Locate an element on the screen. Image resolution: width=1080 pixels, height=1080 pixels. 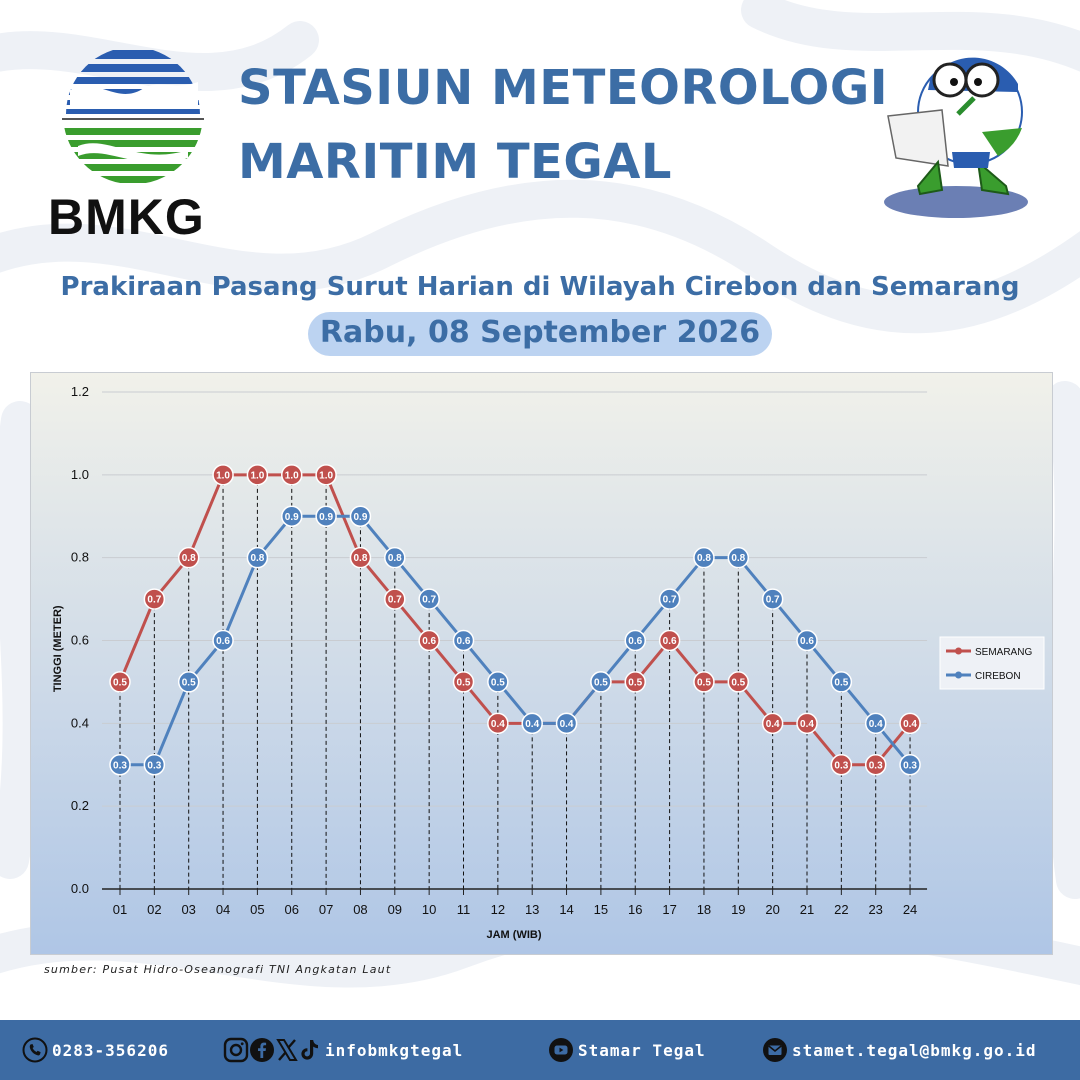
x-tick-label: 23 is located at coordinates (875, 909).